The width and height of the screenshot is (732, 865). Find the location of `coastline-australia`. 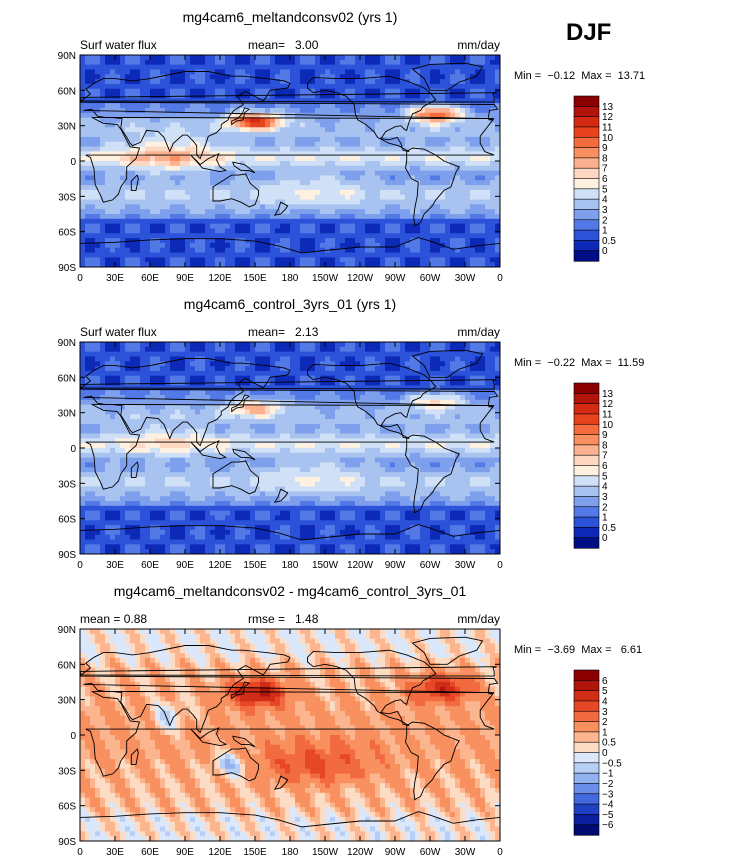

coastline-australia is located at coordinates (235, 477).